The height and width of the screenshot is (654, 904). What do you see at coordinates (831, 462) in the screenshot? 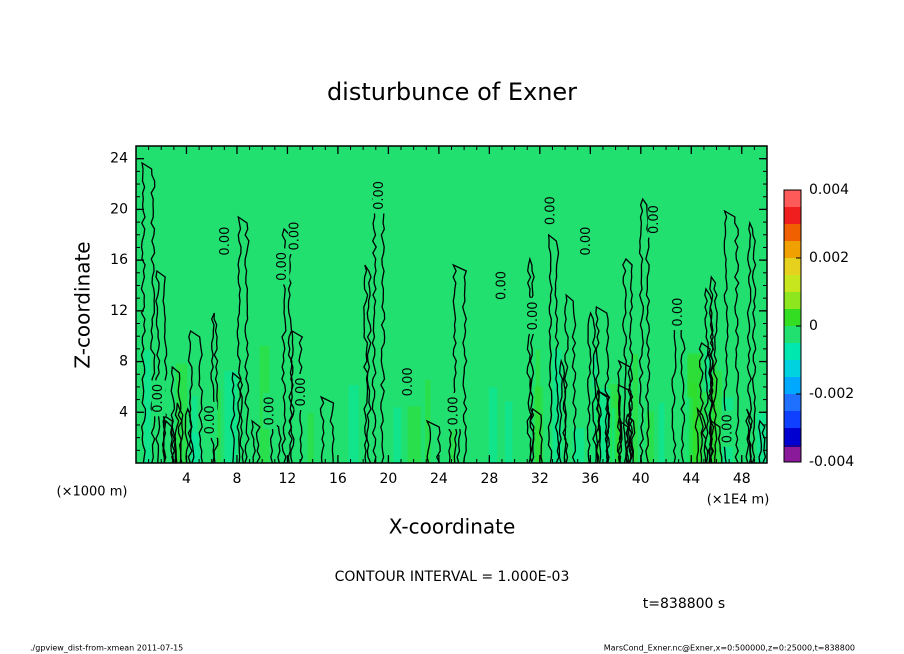
I see `colorbar-tick-label: -0.004` at bounding box center [831, 462].